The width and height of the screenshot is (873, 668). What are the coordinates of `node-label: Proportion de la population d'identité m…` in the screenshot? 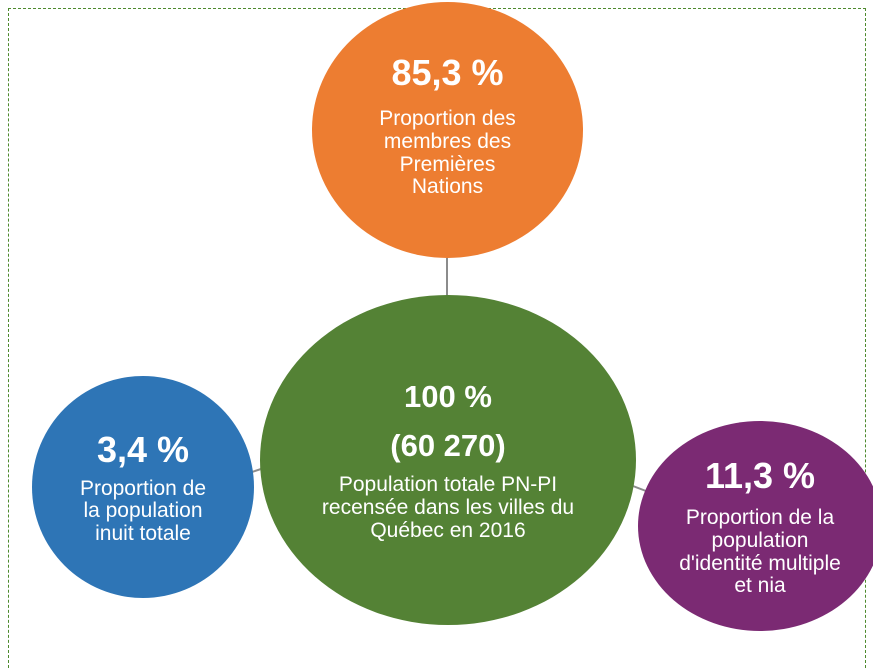 It's located at (760, 552).